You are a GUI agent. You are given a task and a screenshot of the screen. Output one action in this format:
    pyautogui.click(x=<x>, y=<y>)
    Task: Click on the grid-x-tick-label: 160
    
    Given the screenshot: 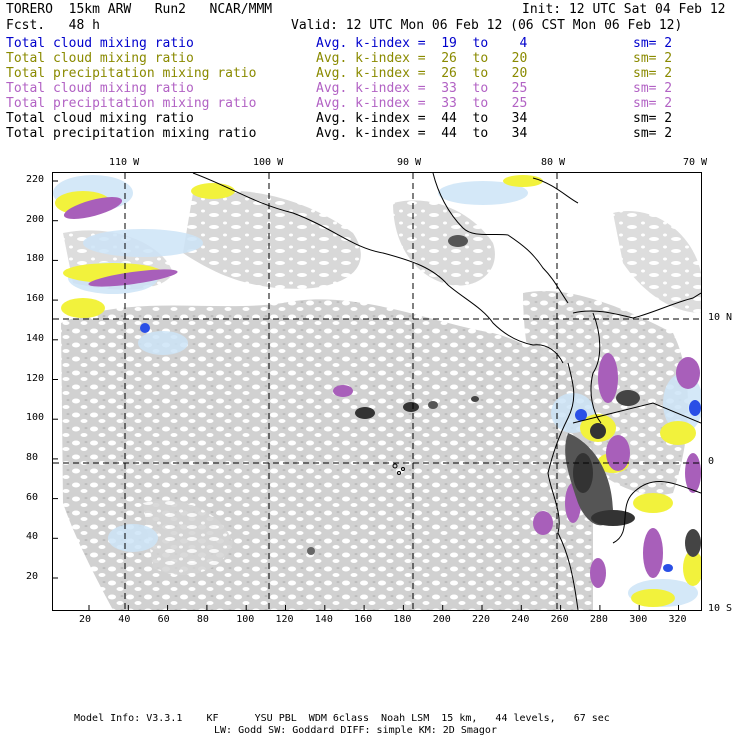 What is the action you would take?
    pyautogui.click(x=363, y=619)
    